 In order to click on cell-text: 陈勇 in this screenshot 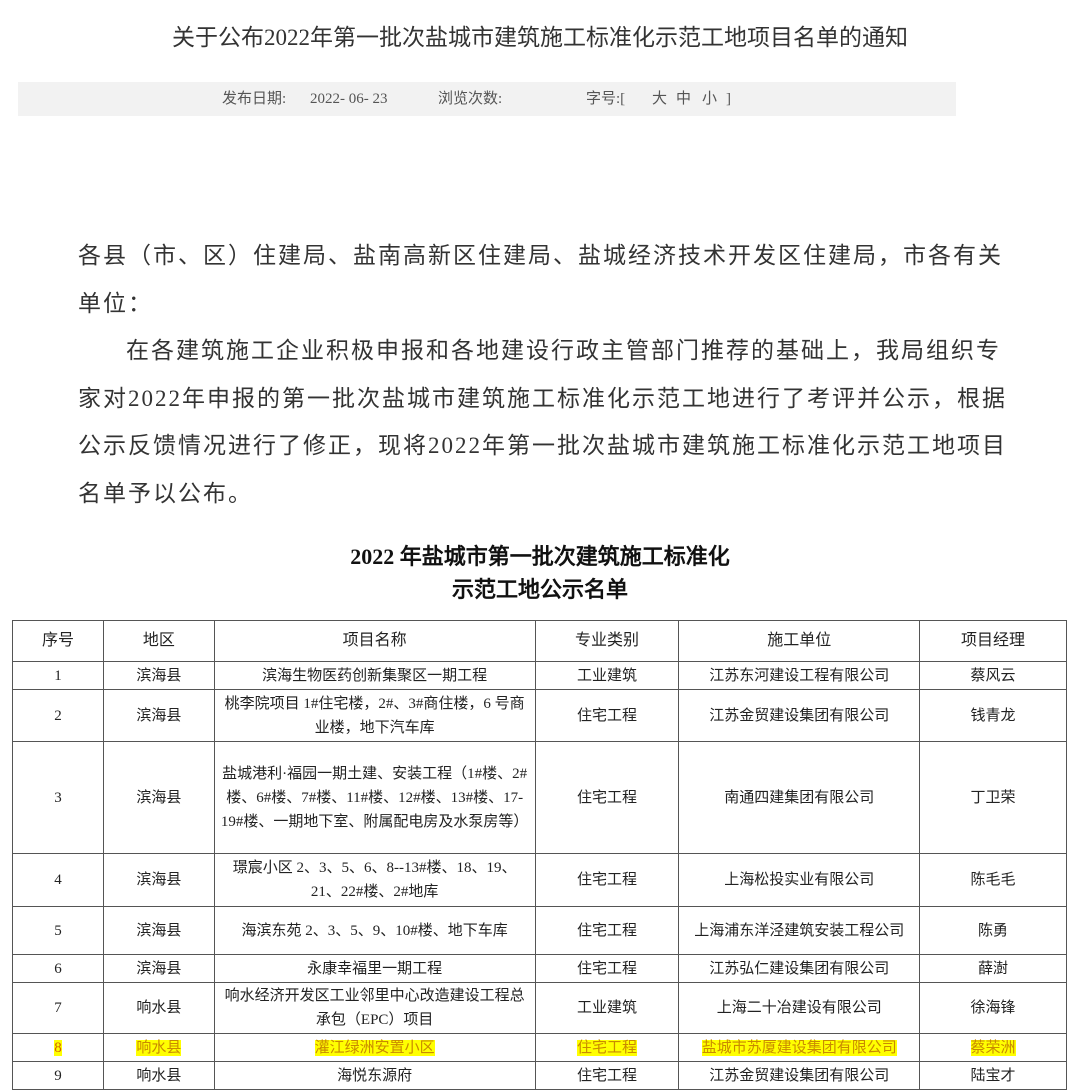, I will do `click(993, 930)`.